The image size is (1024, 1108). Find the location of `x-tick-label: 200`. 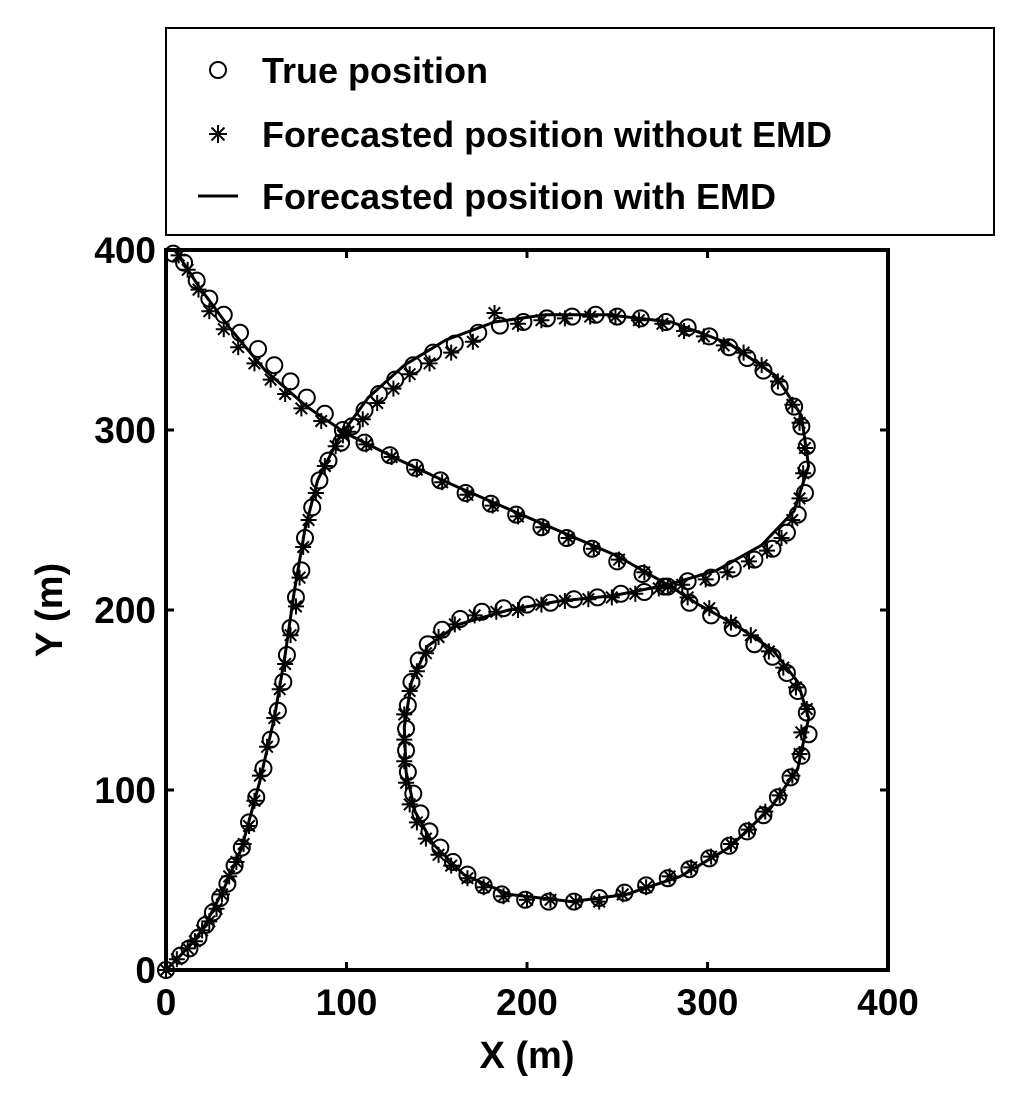

x-tick-label: 200 is located at coordinates (527, 1002).